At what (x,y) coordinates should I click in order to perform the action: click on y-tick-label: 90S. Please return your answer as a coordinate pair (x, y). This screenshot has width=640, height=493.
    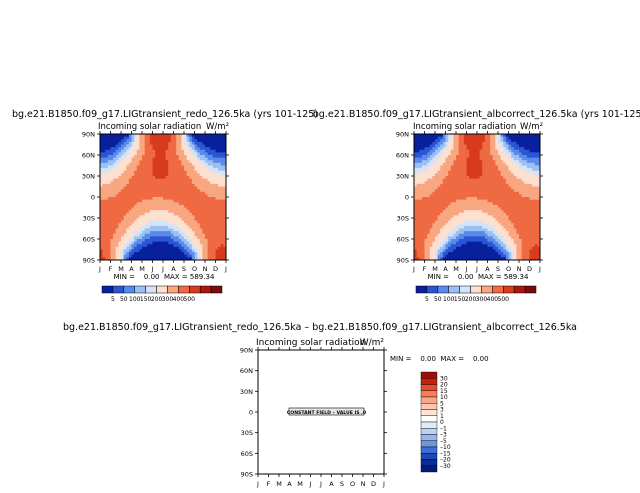
    Looking at the image, I should click on (247, 475).